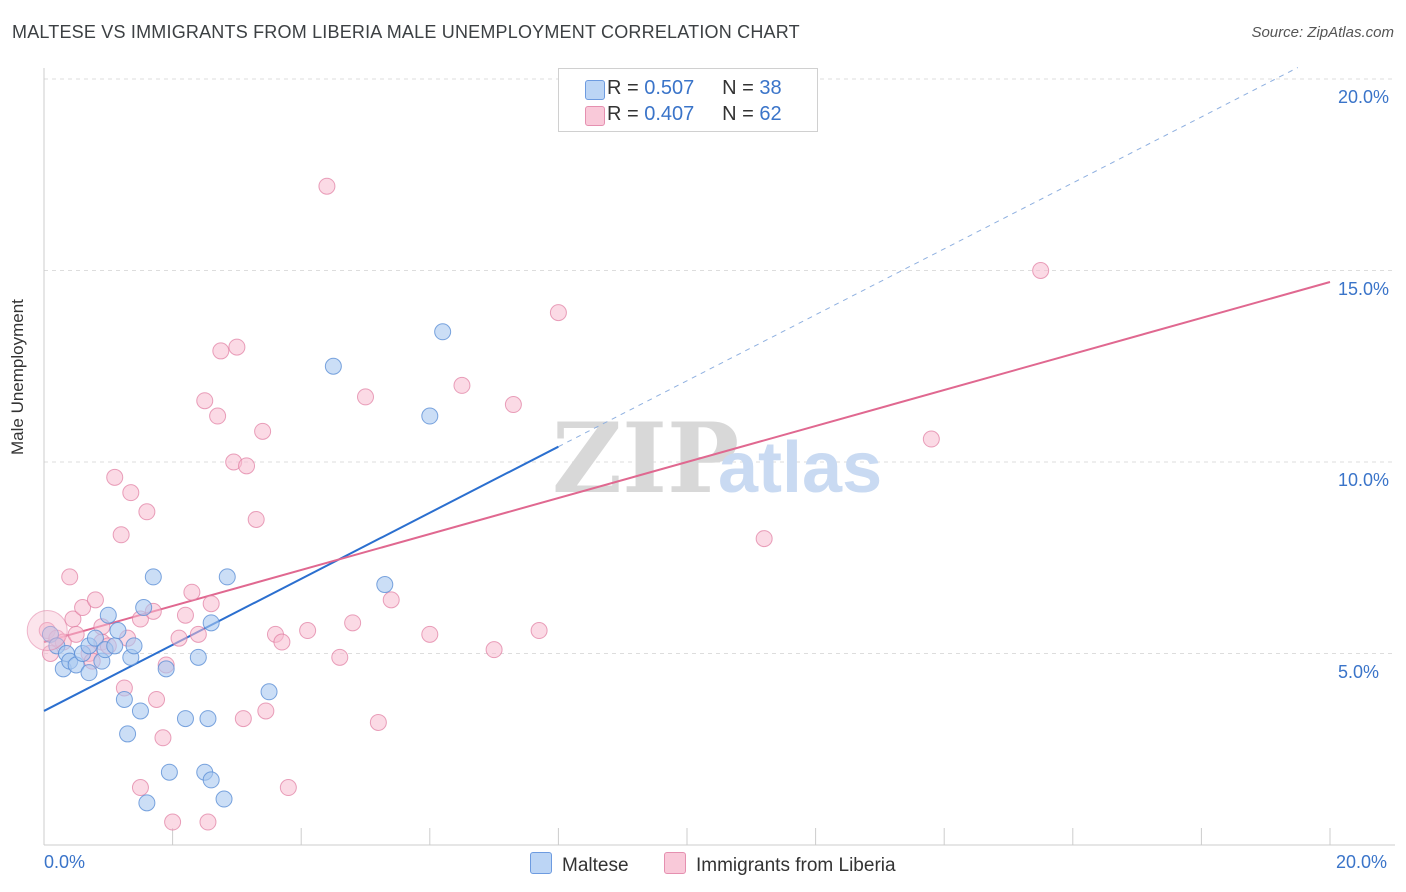 Image resolution: width=1406 pixels, height=892 pixels. I want to click on source-label: Source: ZipAtlas.com, so click(1322, 32).